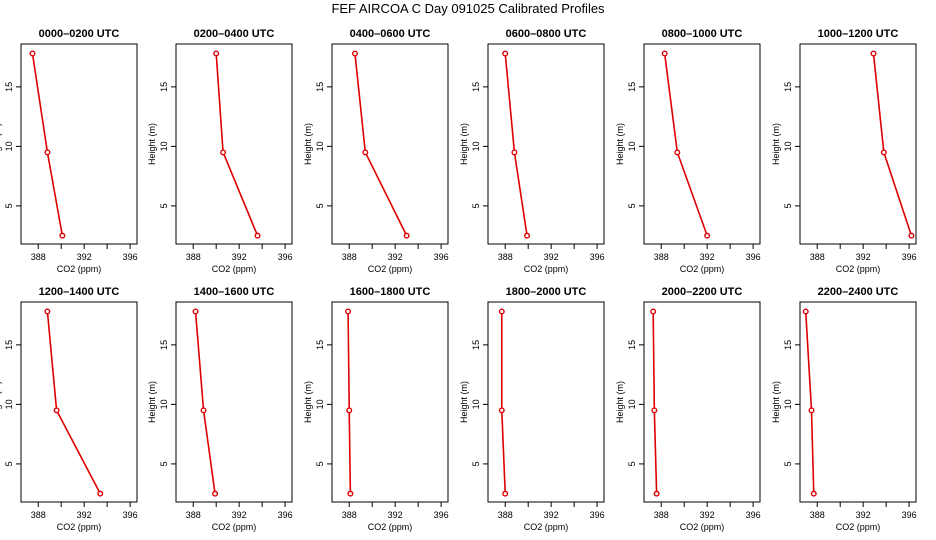 The width and height of the screenshot is (936, 540). I want to click on panel-title: 2000–2200 UTC, so click(702, 292).